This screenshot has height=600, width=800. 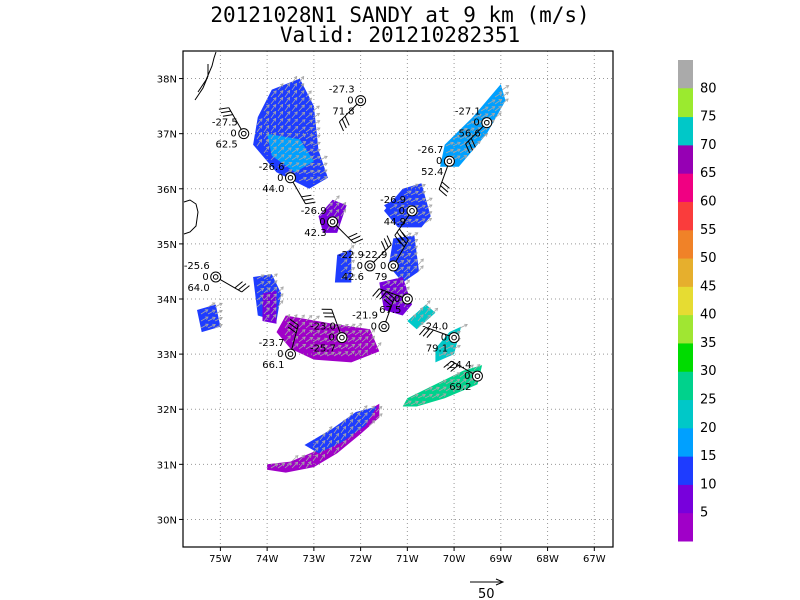 What do you see at coordinates (708, 484) in the screenshot?
I see `colorbar-label: 10` at bounding box center [708, 484].